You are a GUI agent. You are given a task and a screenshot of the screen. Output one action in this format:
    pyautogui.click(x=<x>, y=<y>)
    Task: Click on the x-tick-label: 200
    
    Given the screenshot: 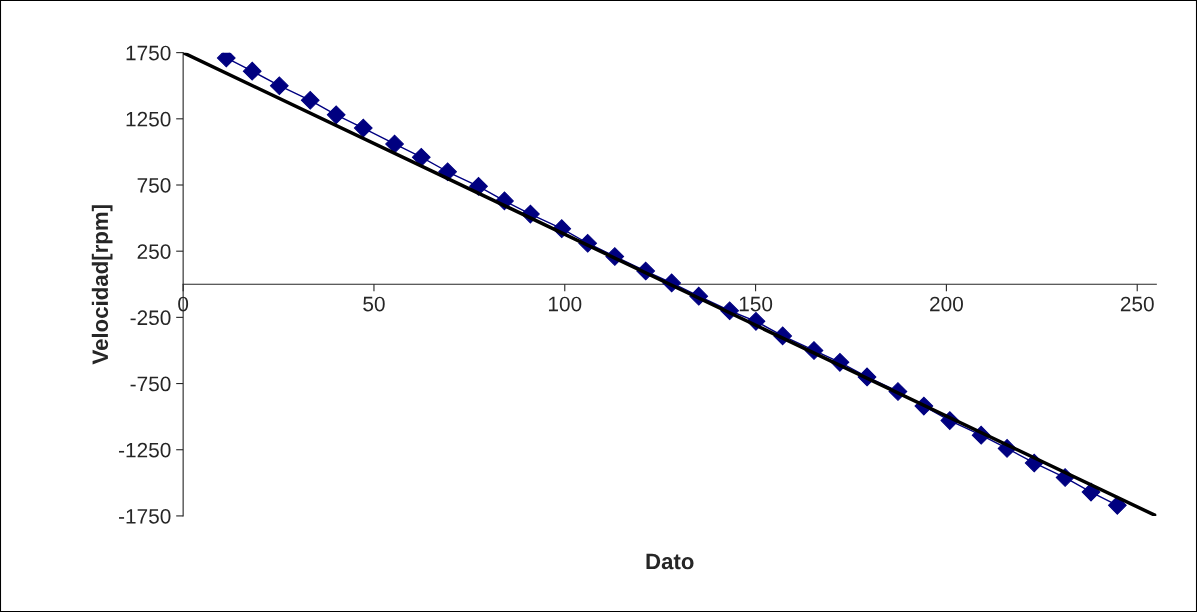 What is the action you would take?
    pyautogui.click(x=946, y=304)
    